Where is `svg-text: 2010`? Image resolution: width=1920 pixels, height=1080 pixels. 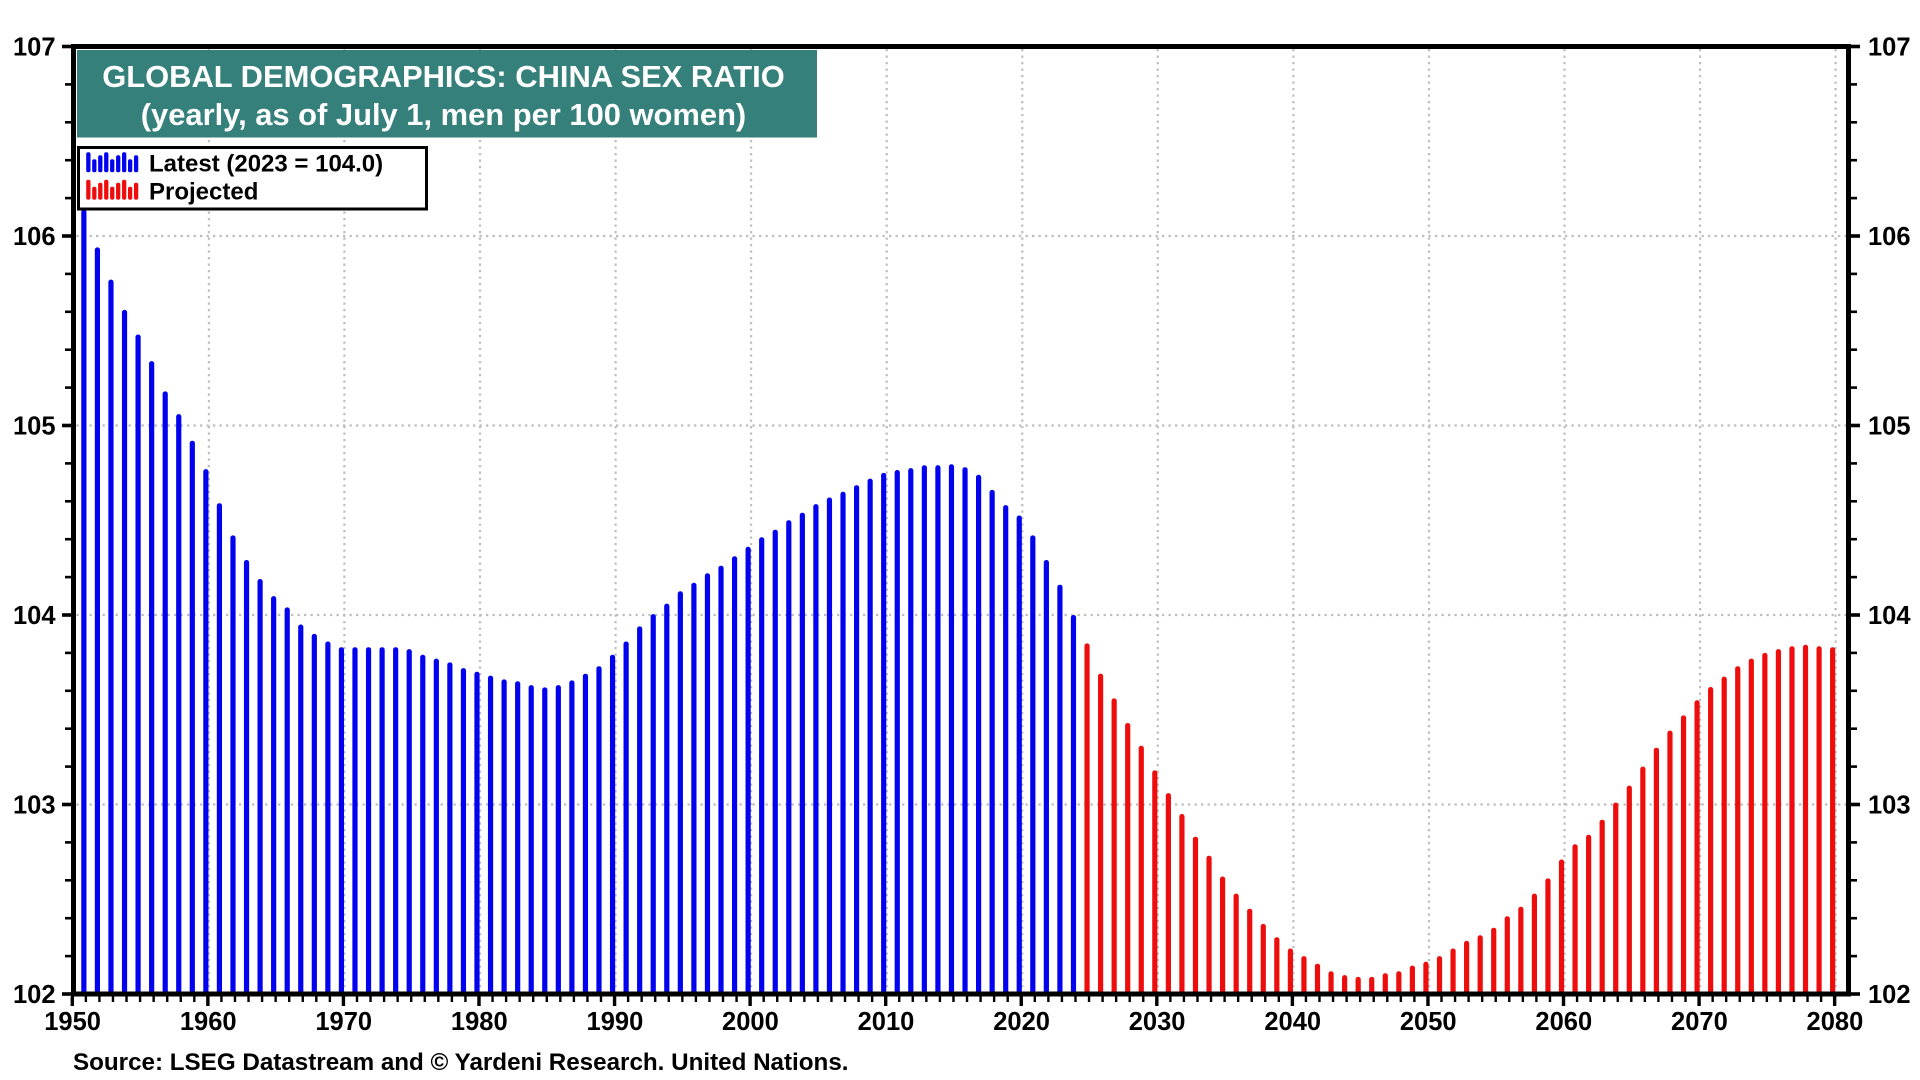 svg-text: 2010 is located at coordinates (886, 1022).